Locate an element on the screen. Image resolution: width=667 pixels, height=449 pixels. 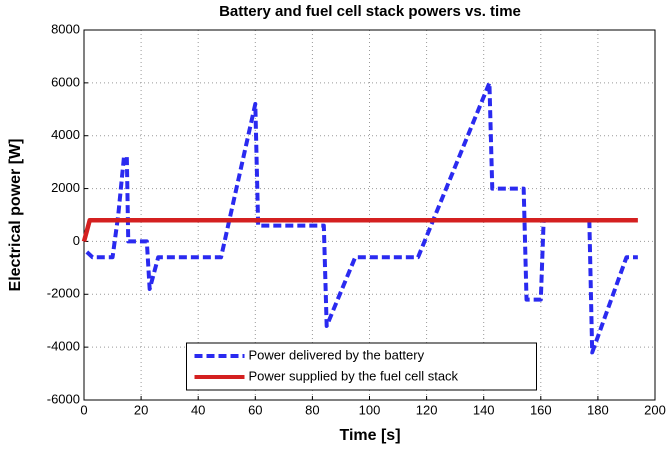
x-tick-label: 160 is located at coordinates (541, 409).